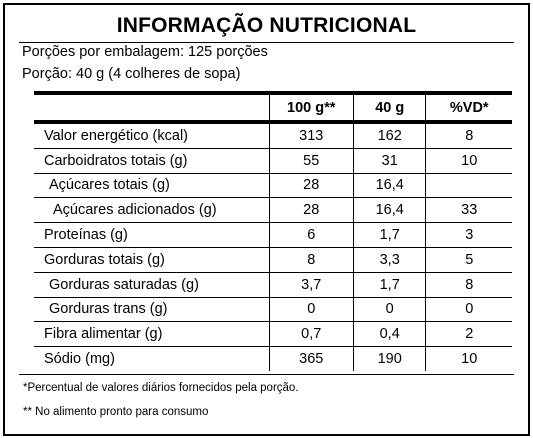 The height and width of the screenshot is (438, 533). What do you see at coordinates (145, 52) in the screenshot?
I see `servings-per-package: Porções por embalagem: 125 porções` at bounding box center [145, 52].